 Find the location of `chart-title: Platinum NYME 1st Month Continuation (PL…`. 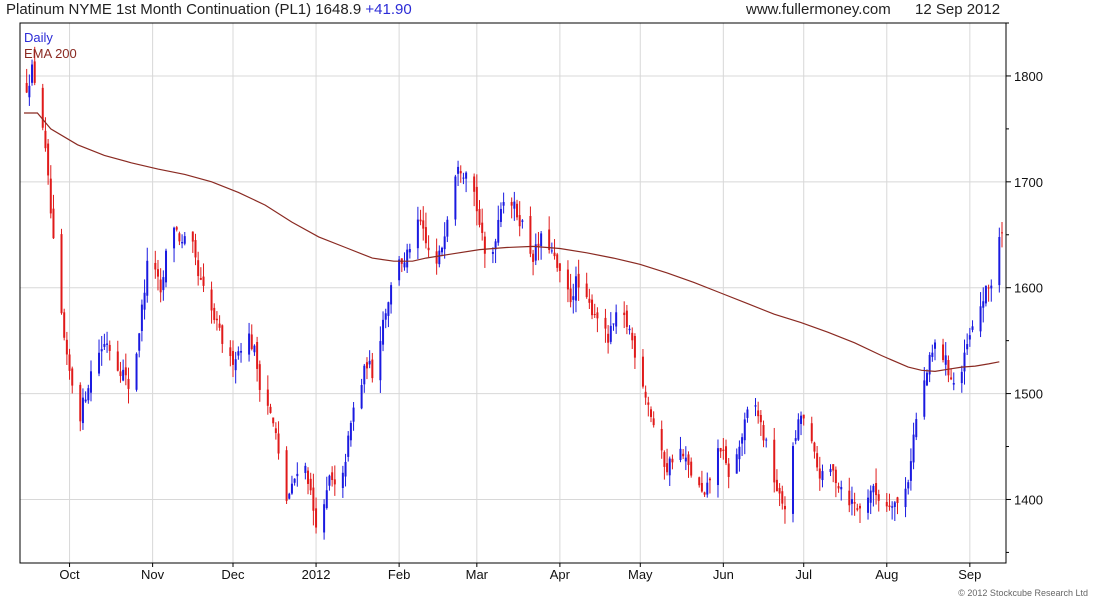

chart-title: Platinum NYME 1st Month Continuation (PL… is located at coordinates (209, 9).